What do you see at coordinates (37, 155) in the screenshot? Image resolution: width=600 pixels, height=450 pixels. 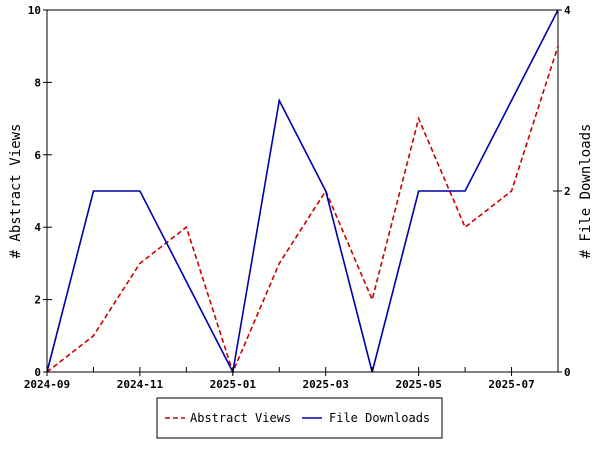 I see `left-axis-tick-label: 6` at bounding box center [37, 155].